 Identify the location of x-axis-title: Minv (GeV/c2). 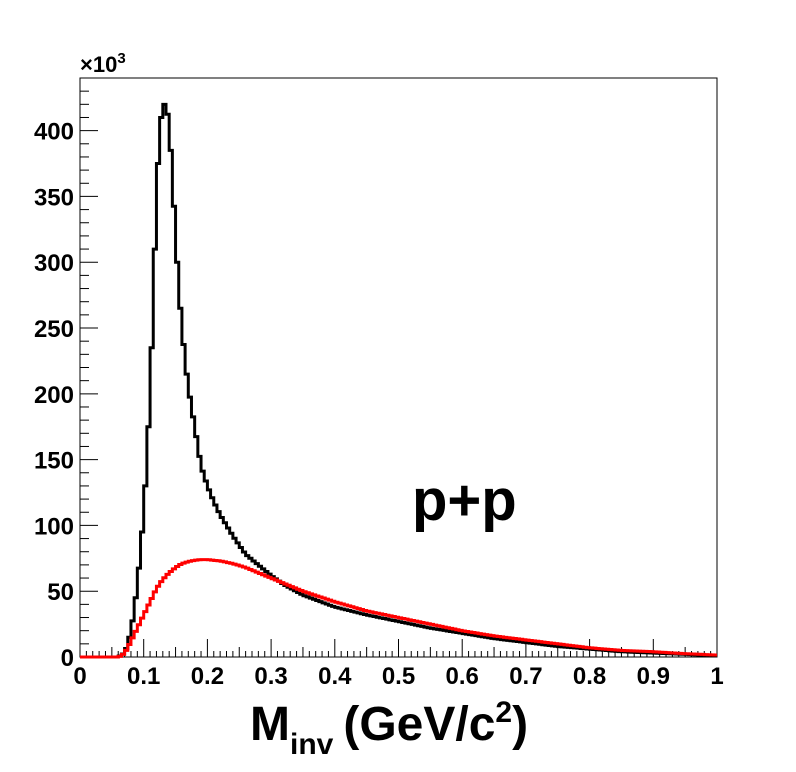
(389, 728).